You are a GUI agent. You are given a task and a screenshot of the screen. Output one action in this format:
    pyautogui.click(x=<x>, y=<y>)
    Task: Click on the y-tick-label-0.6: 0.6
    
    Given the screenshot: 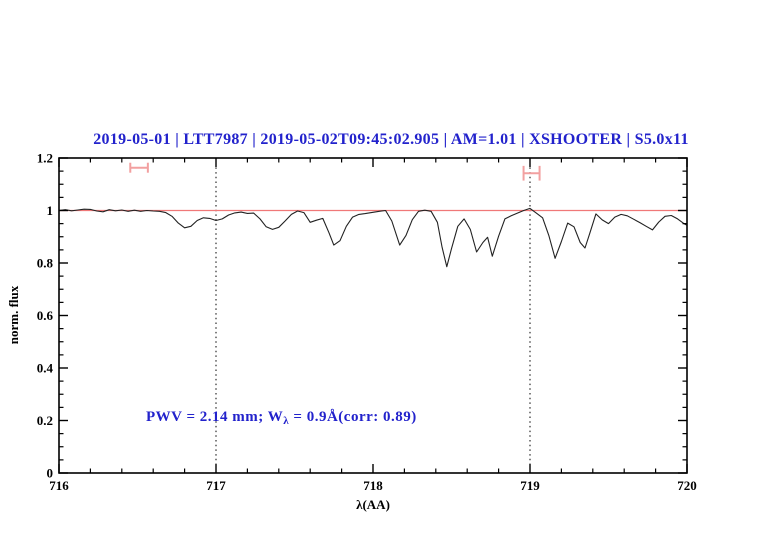 What is the action you would take?
    pyautogui.click(x=45, y=315)
    